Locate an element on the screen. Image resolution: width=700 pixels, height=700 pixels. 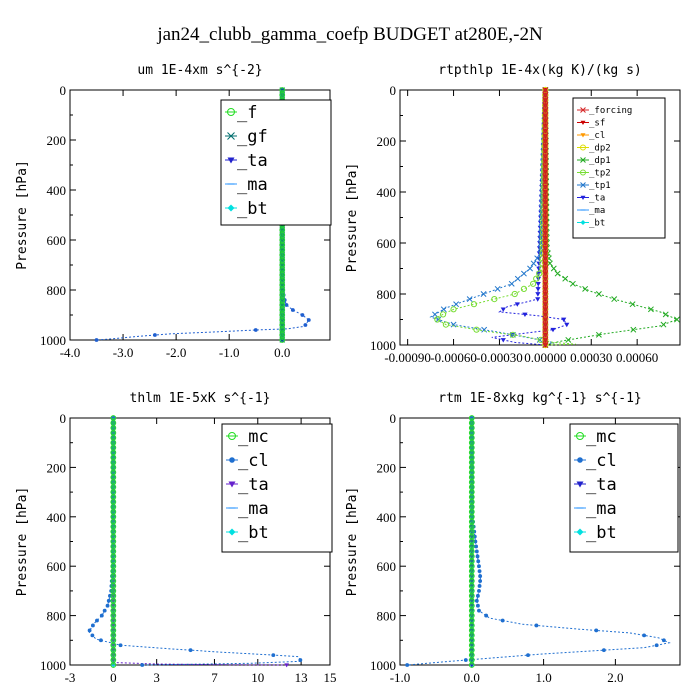
legend-label: _sf is located at coordinates (597, 124).